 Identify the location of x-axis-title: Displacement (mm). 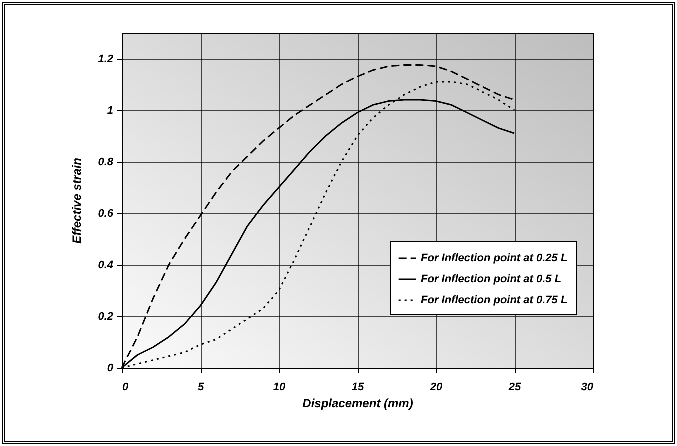
(358, 403).